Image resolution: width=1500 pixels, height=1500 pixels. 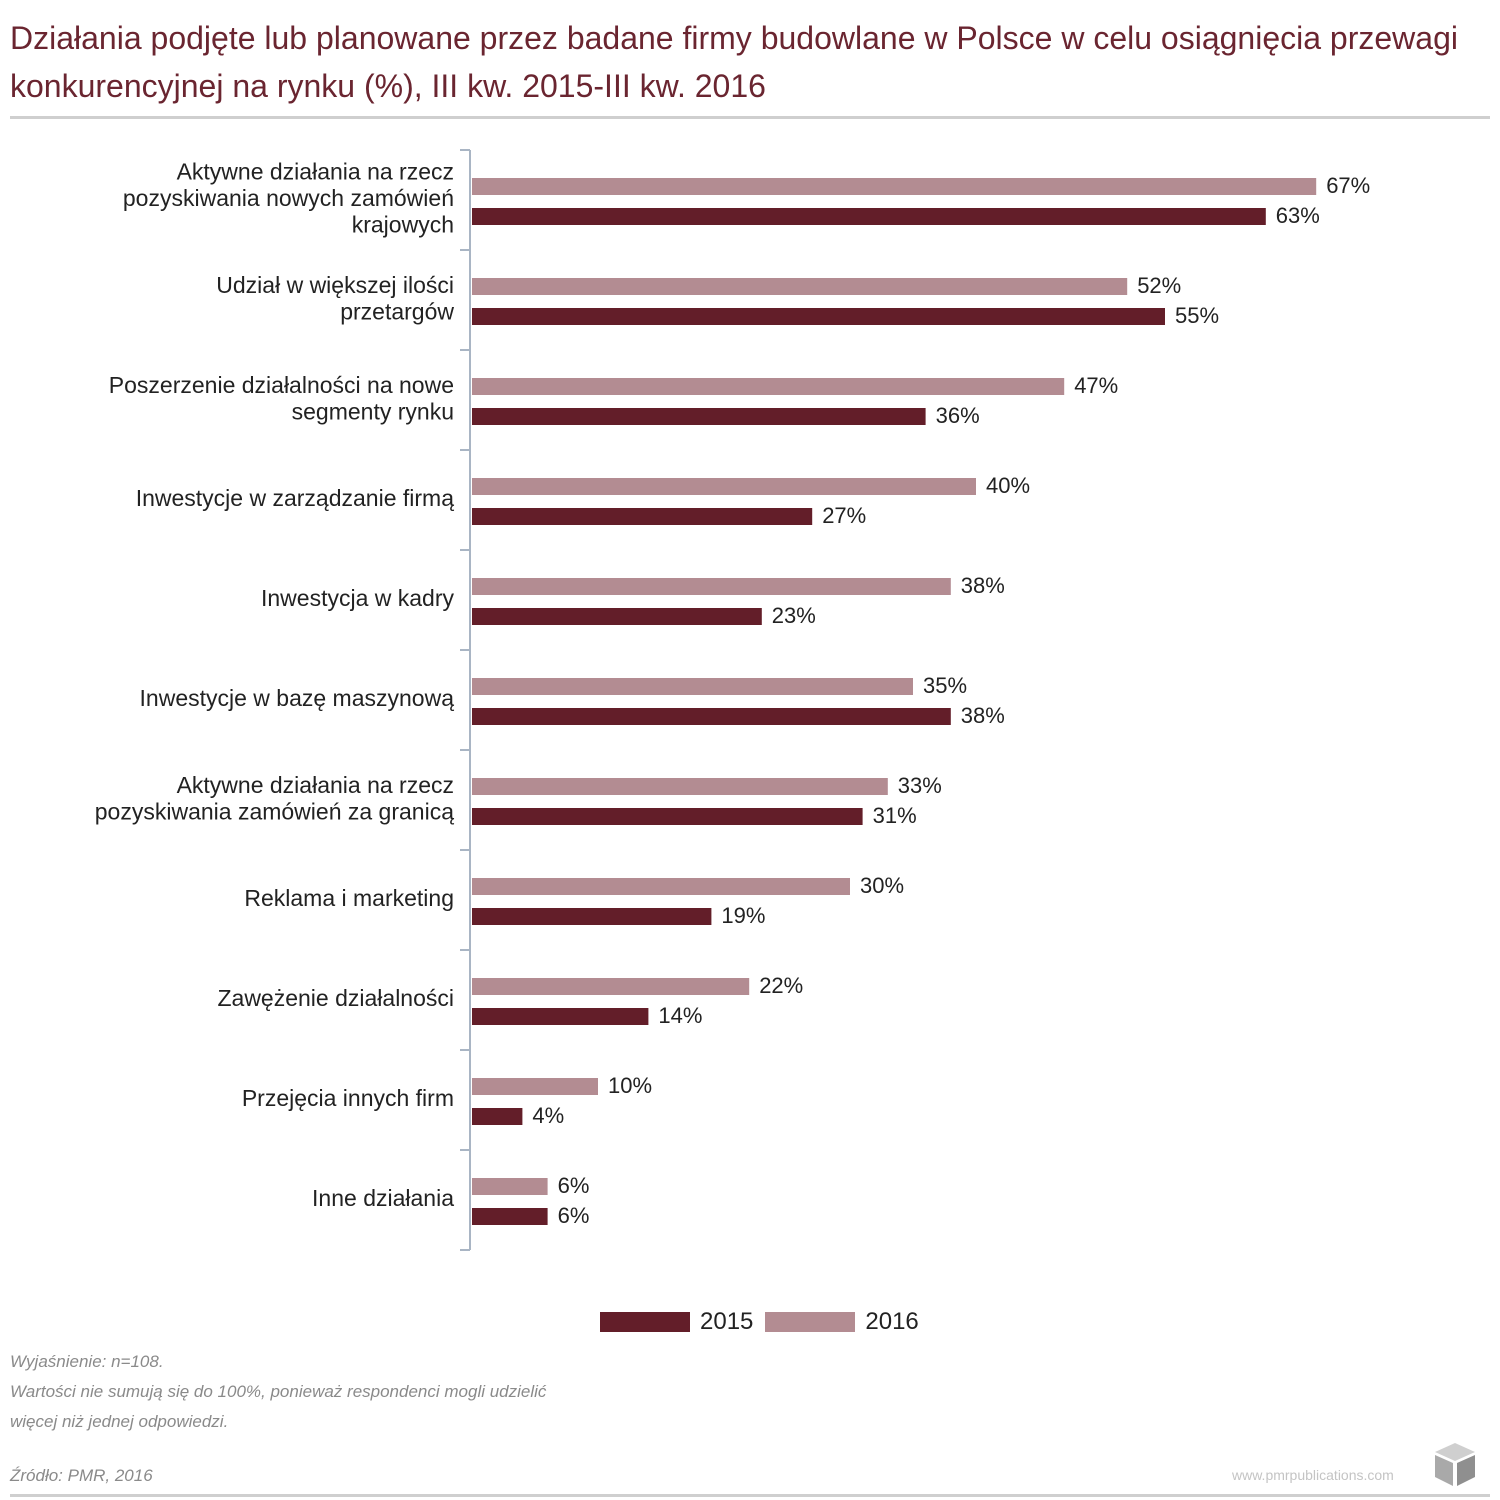 I want to click on category-label: Reklama i marketing, so click(x=349, y=898).